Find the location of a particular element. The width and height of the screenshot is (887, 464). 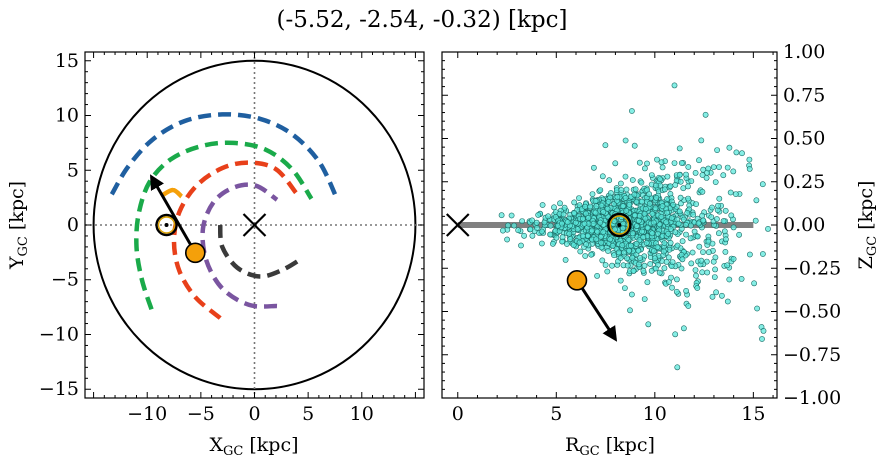

right-ylabel-sub: GC is located at coordinates (872, 246).